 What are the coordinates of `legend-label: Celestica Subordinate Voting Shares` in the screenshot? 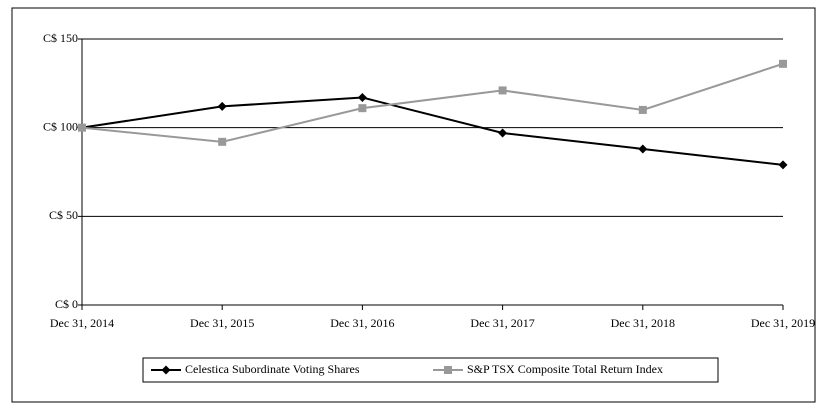 It's located at (272, 369).